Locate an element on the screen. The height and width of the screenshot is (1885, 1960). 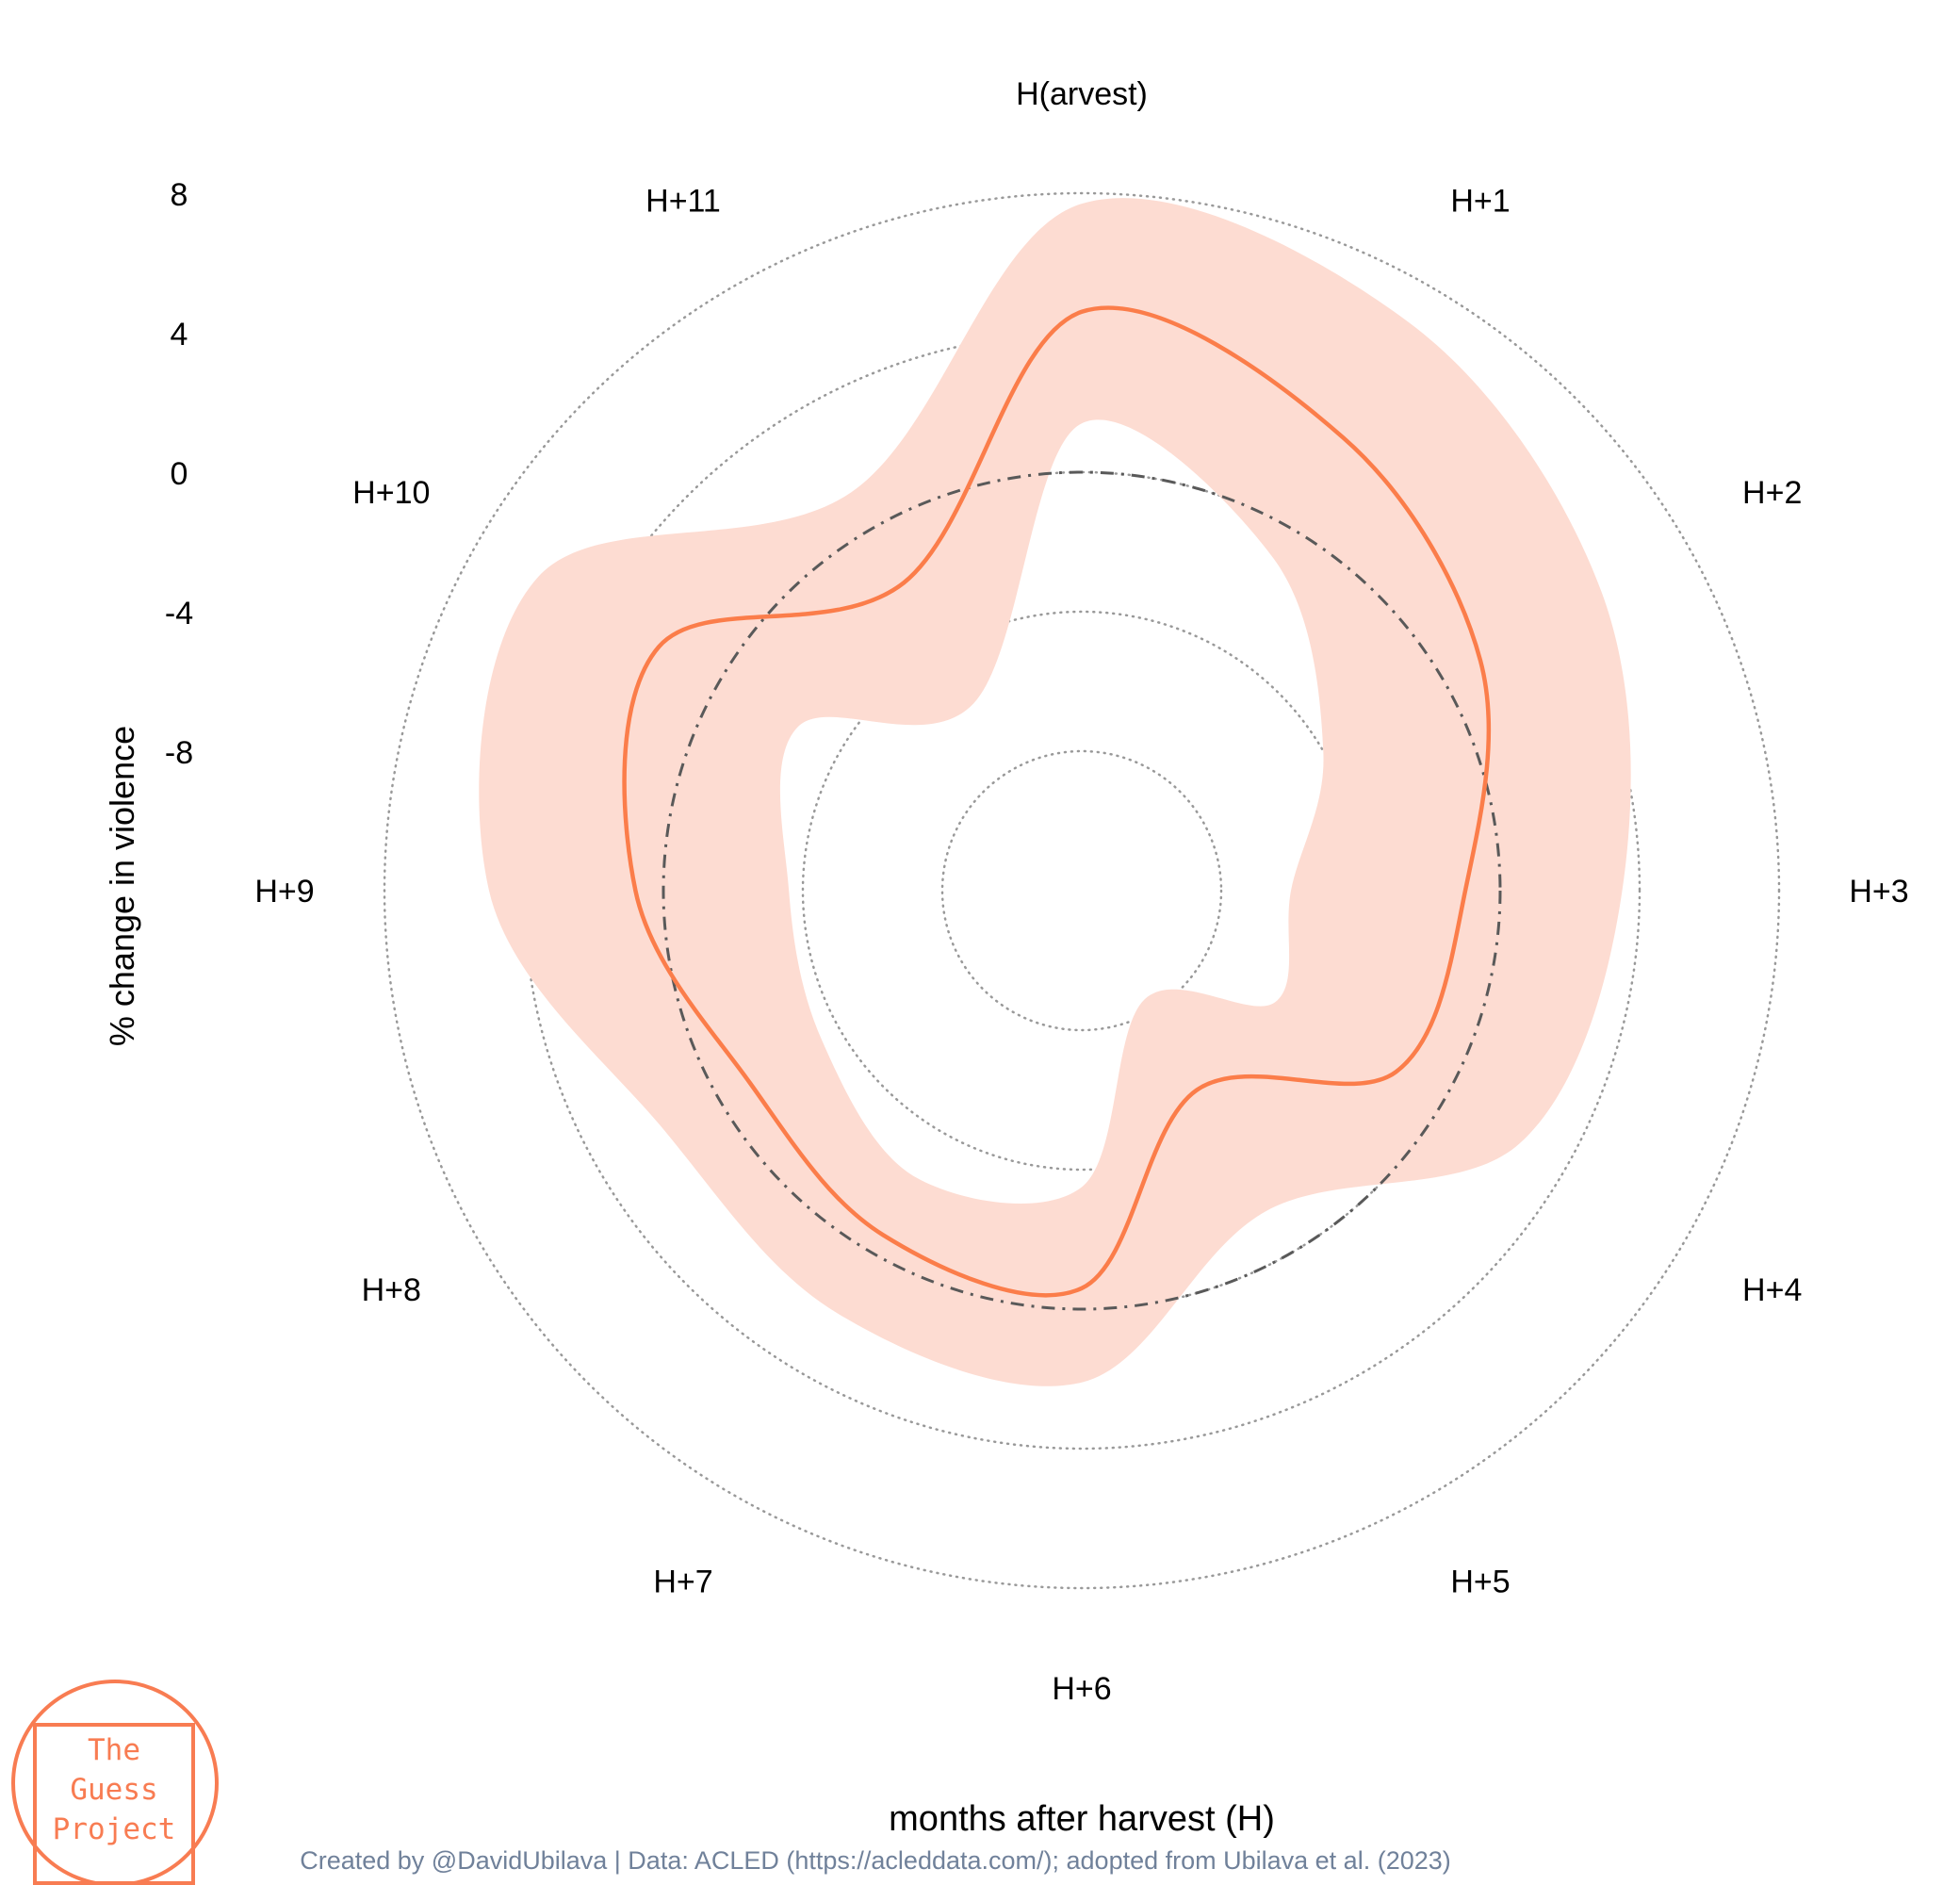
month-label: H+7 is located at coordinates (682, 1583).